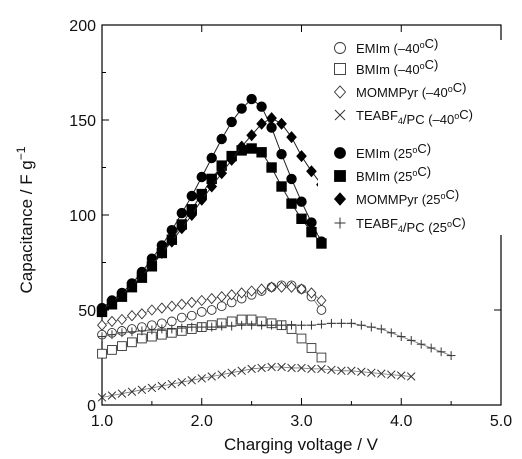 This screenshot has height=459, width=522. Describe the element at coordinates (411, 90) in the screenshot. I see `legend-label: MOMMPyr (–40oC)` at that location.